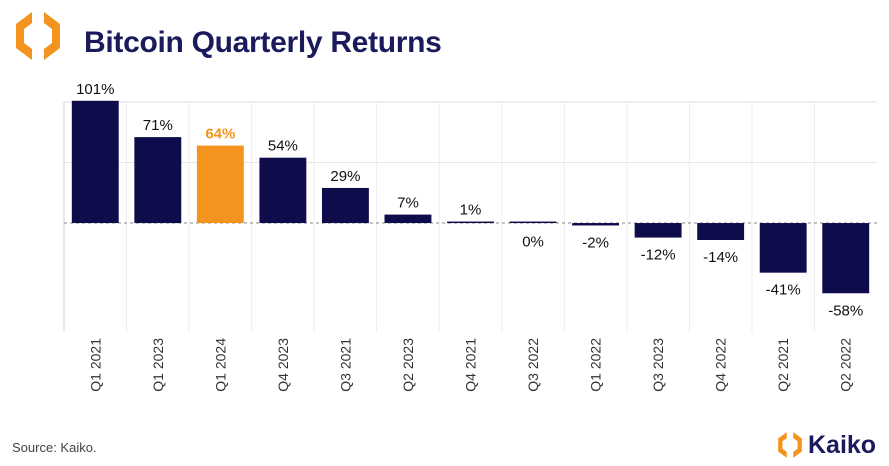 Image resolution: width=889 pixels, height=466 pixels. What do you see at coordinates (783, 290) in the screenshot?
I see `data-label: -41%` at bounding box center [783, 290].